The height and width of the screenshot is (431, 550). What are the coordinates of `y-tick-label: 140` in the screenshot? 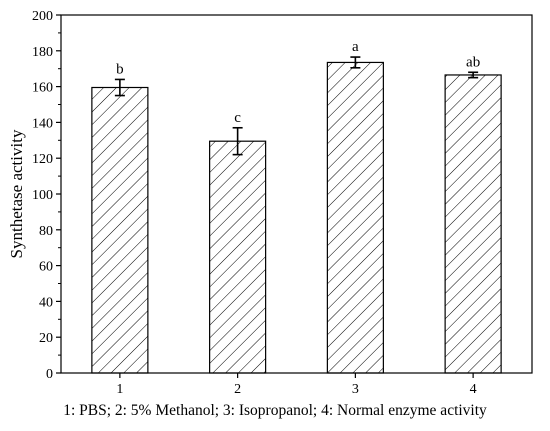 It's located at (42, 123).